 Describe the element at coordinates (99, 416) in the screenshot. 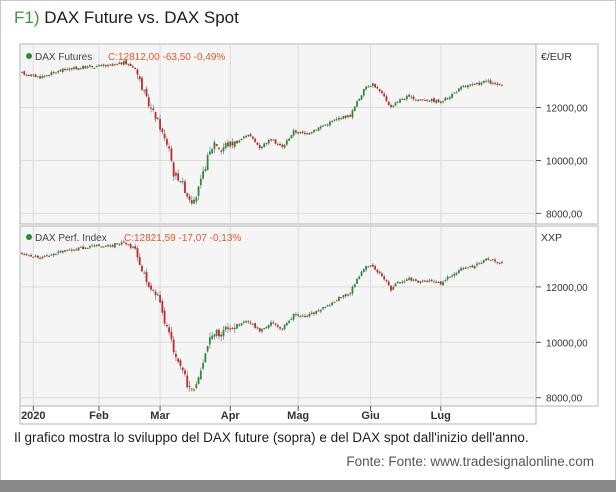

I see `x-tick-label: Feb` at that location.